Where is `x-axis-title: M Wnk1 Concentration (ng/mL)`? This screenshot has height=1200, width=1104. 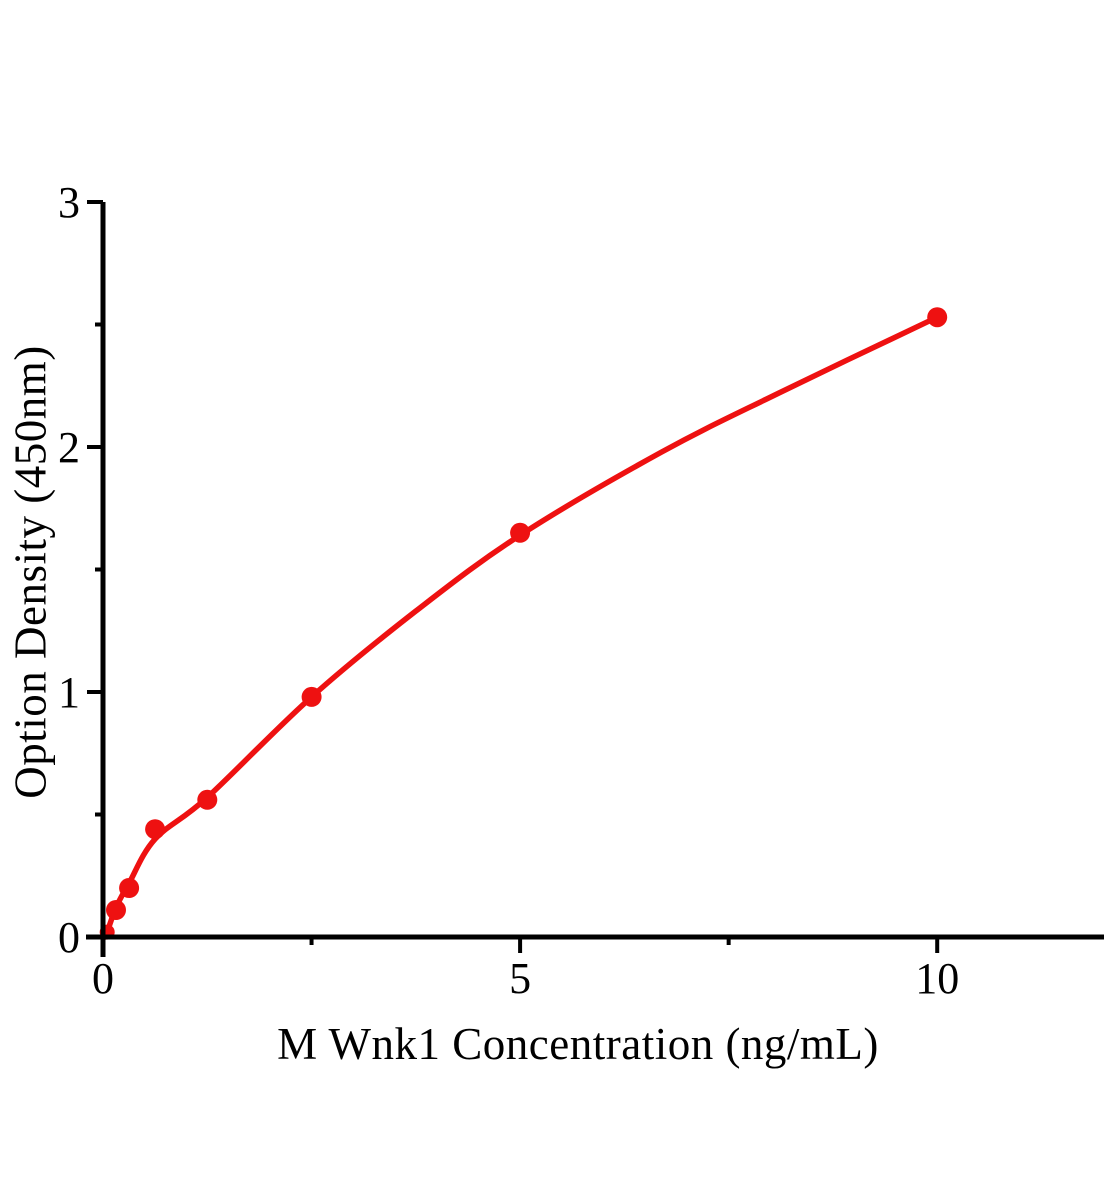
x-axis-title: M Wnk1 Concentration (ng/mL) is located at coordinates (578, 1044).